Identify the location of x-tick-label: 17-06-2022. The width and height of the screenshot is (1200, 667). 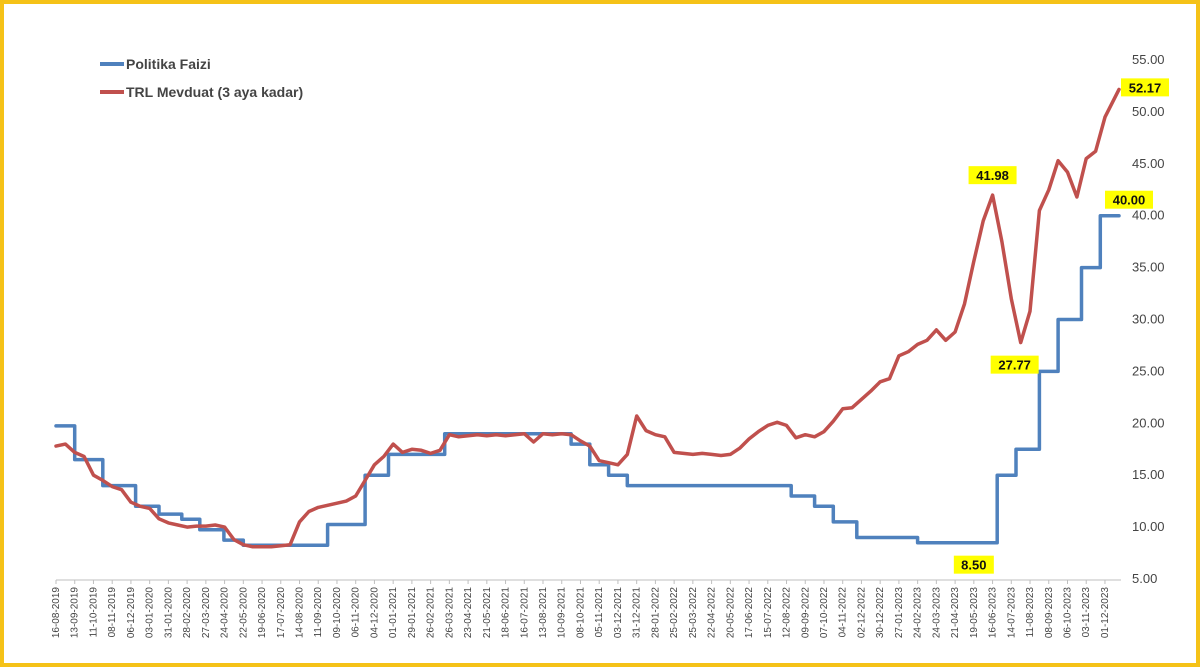
(749, 613).